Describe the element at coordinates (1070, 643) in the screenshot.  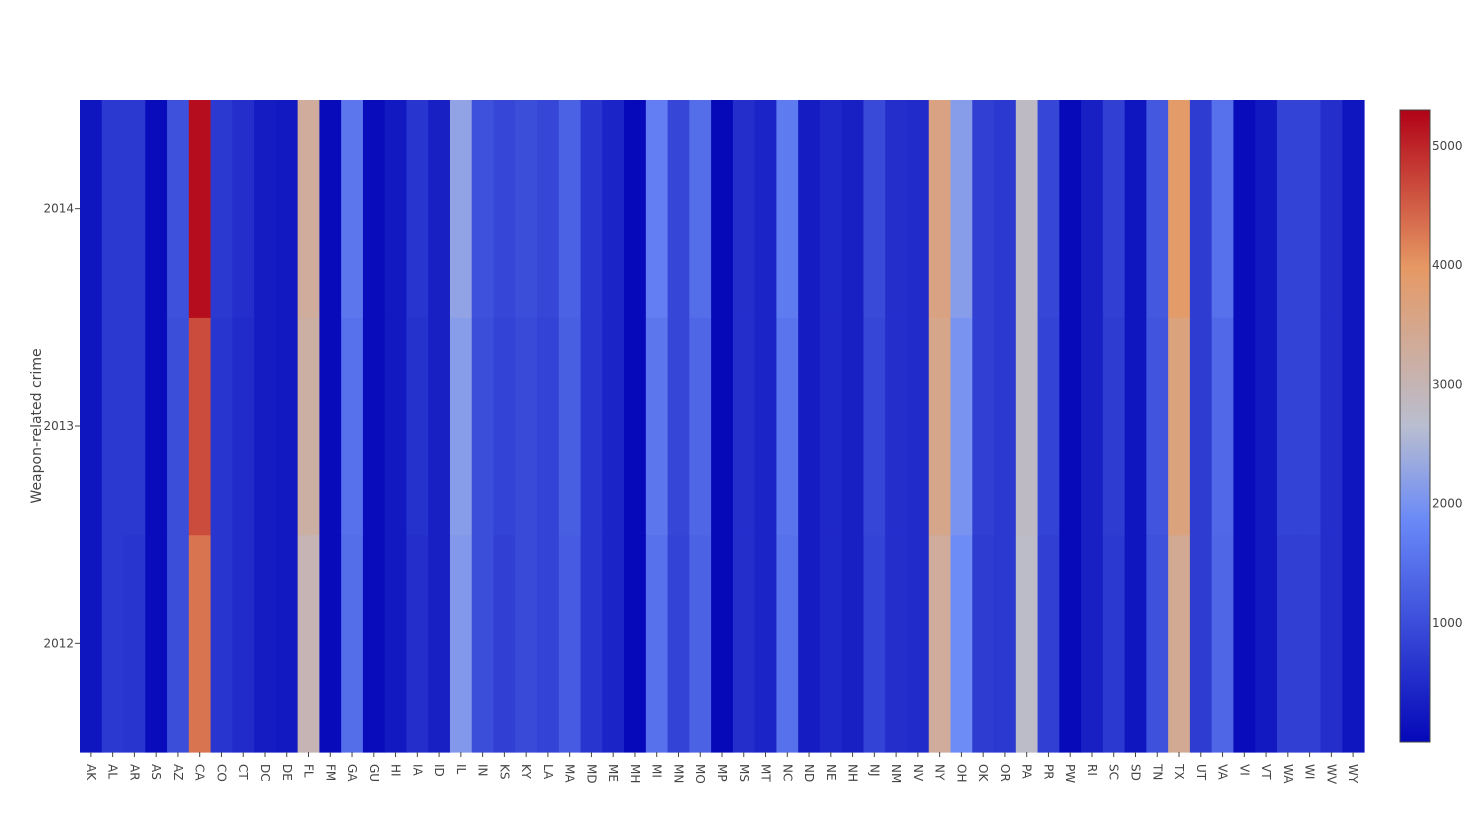
I see `heatmap-cell-pw-2012` at that location.